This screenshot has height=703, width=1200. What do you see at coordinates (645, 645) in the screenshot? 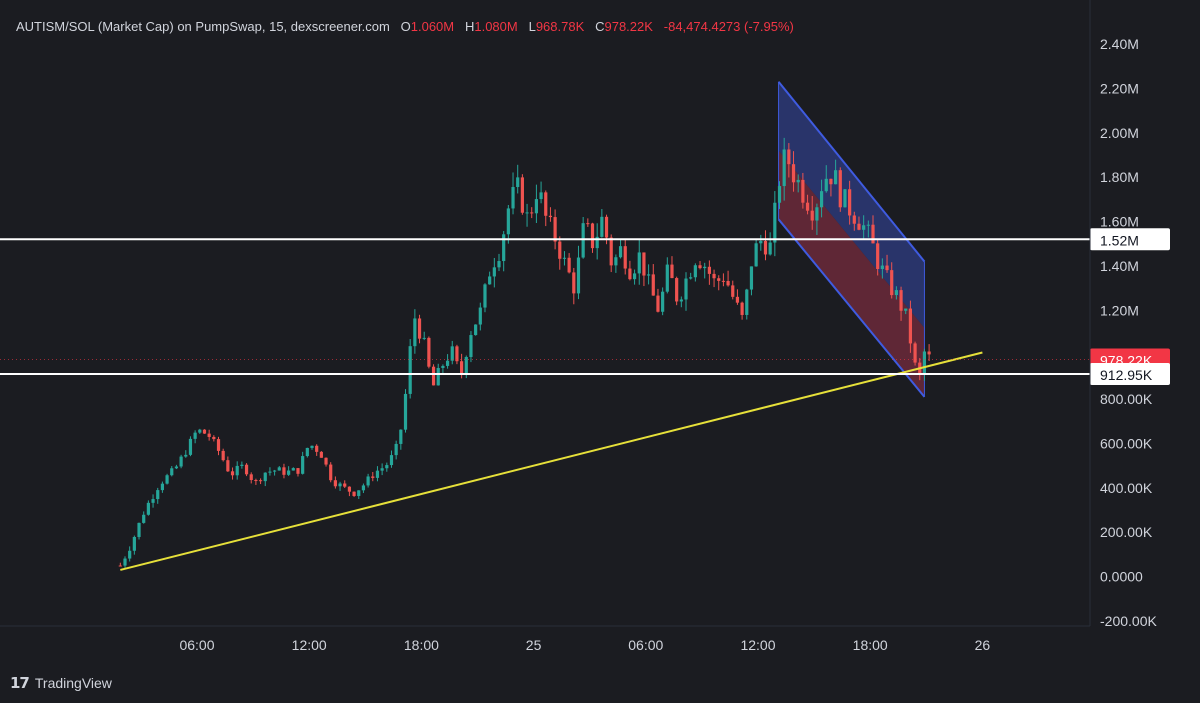
I see `x-tick-label: 06:00` at bounding box center [645, 645].